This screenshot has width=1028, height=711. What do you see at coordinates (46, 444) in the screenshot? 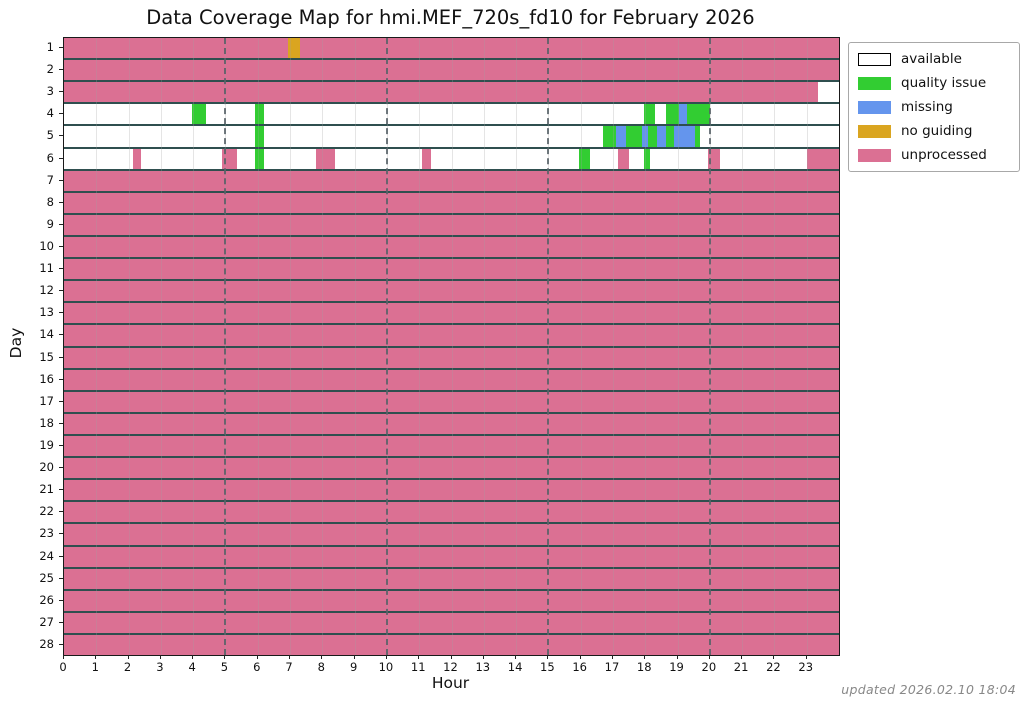
I see `y-tick-label: 19` at bounding box center [46, 444].